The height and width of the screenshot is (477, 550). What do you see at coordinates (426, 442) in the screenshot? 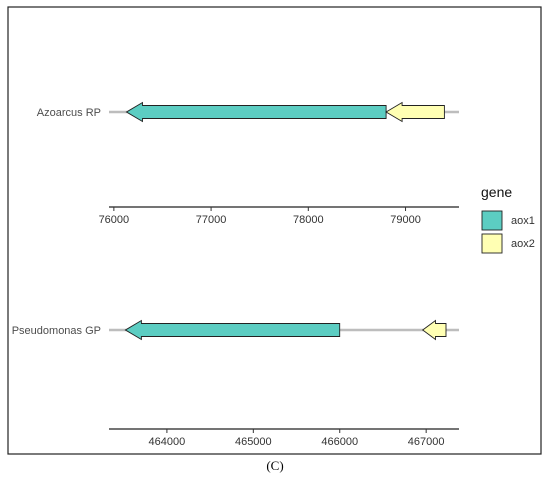
I see `x-tick-label: 467000` at bounding box center [426, 442].